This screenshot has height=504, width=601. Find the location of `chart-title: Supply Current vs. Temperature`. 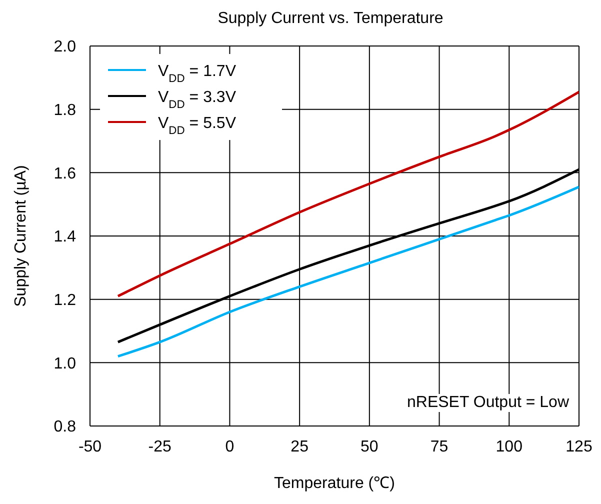

chart-title: Supply Current vs. Temperature is located at coordinates (330, 19).